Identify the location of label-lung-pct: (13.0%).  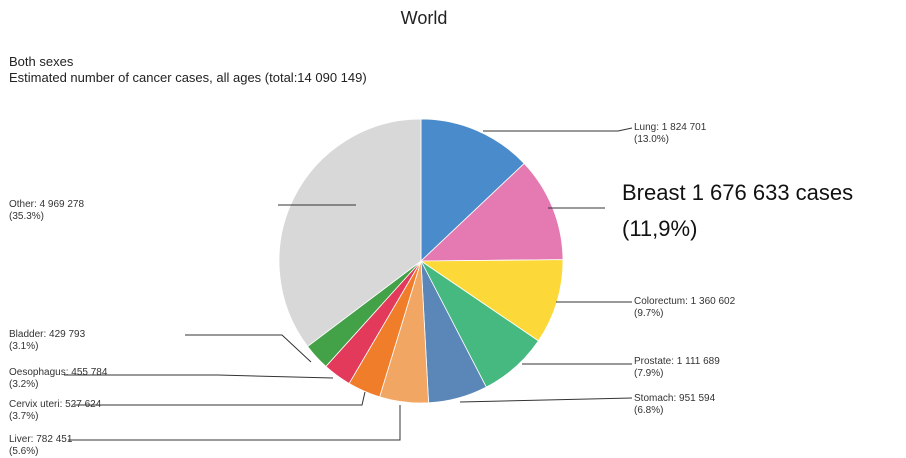
(651, 139).